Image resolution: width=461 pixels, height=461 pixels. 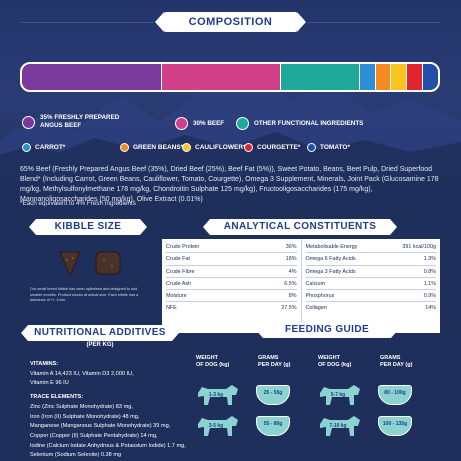 I want to click on legend-label: 35% FRESHLY PREPARED ANGUS BEEF, so click(x=80, y=121).